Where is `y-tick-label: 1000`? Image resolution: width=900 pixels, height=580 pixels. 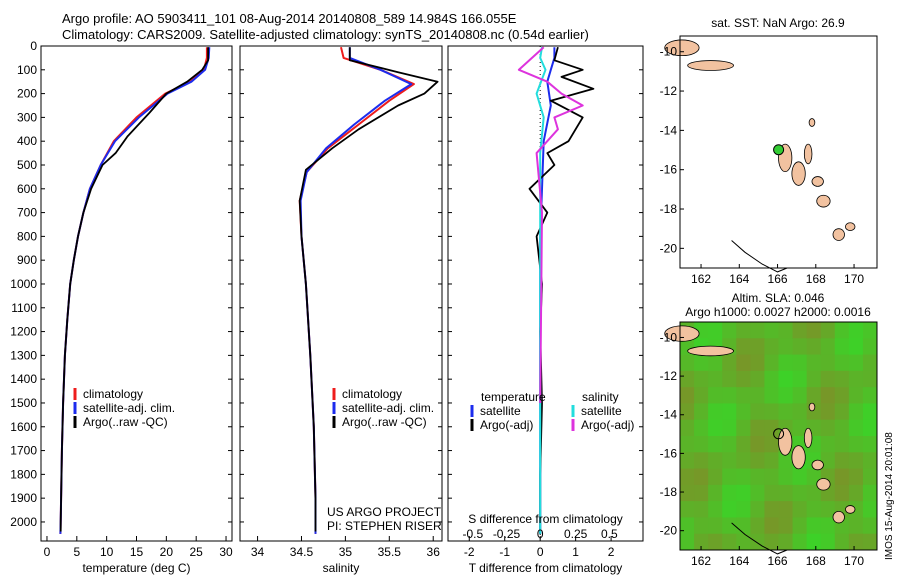 y-tick-label: 1000 is located at coordinates (23, 284).